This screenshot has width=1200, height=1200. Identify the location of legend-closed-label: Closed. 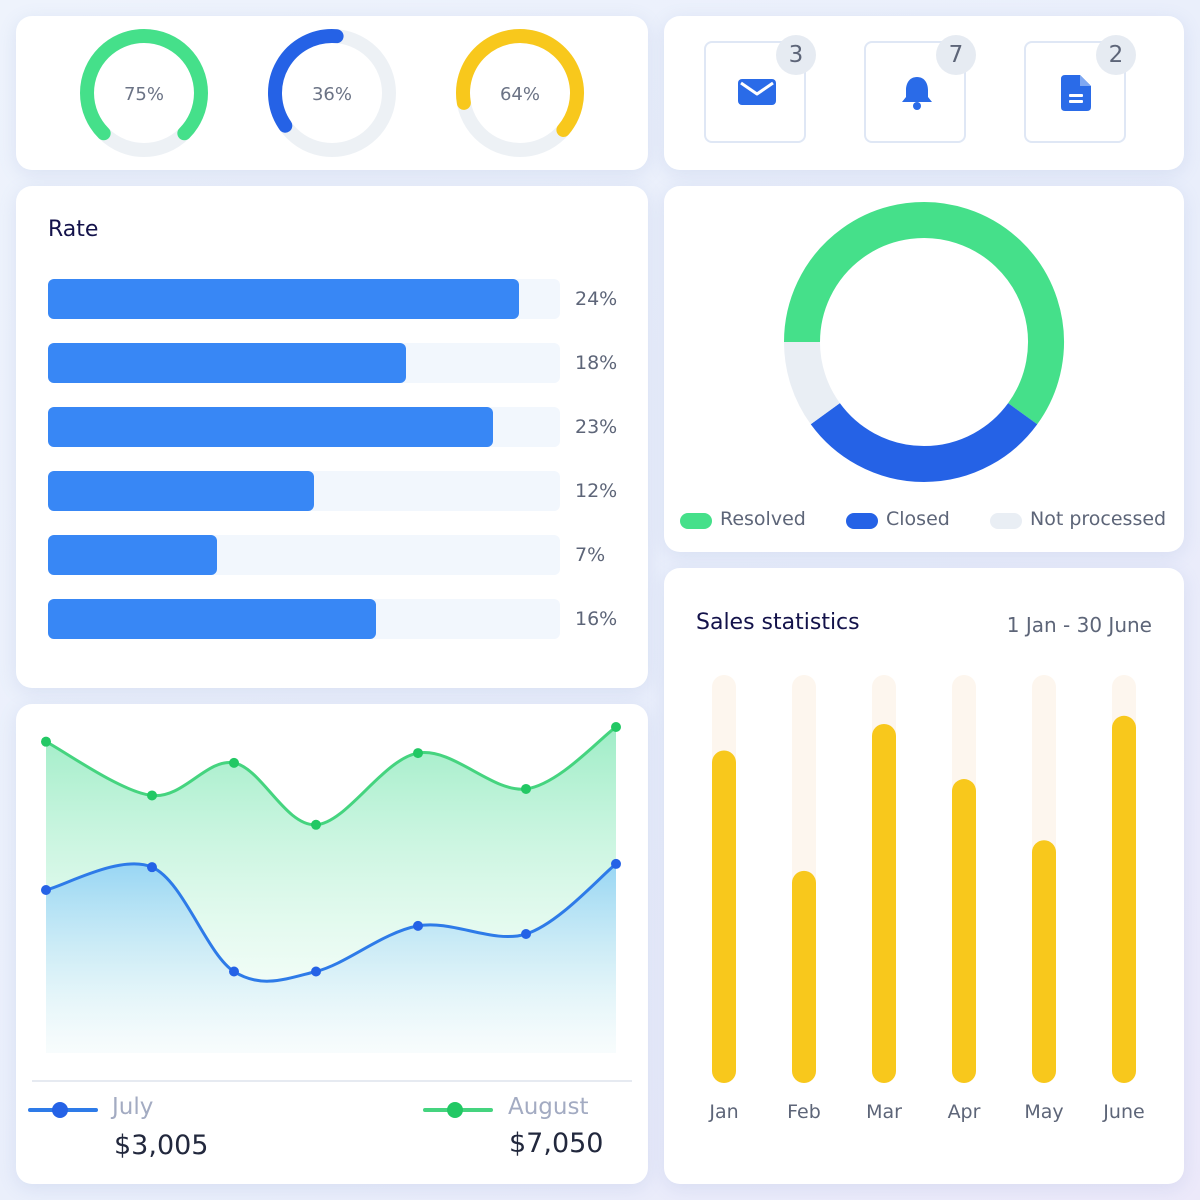
(918, 519).